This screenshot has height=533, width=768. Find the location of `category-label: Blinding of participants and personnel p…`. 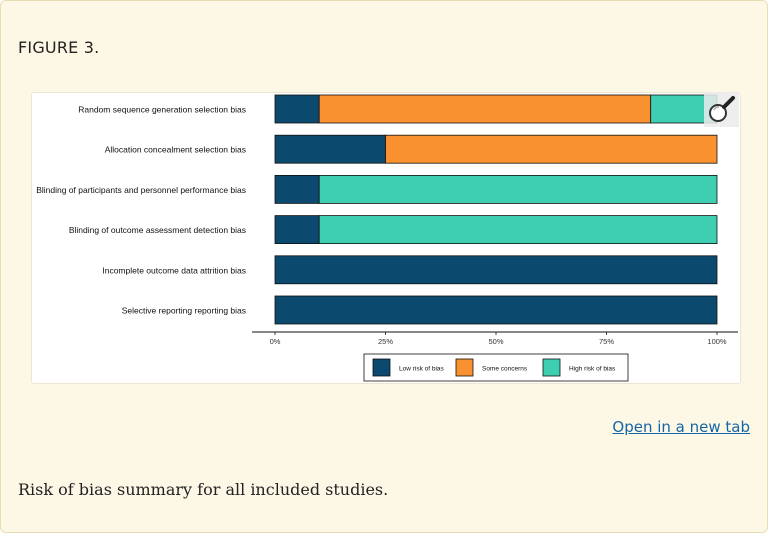

category-label: Blinding of participants and personnel p… is located at coordinates (141, 190).